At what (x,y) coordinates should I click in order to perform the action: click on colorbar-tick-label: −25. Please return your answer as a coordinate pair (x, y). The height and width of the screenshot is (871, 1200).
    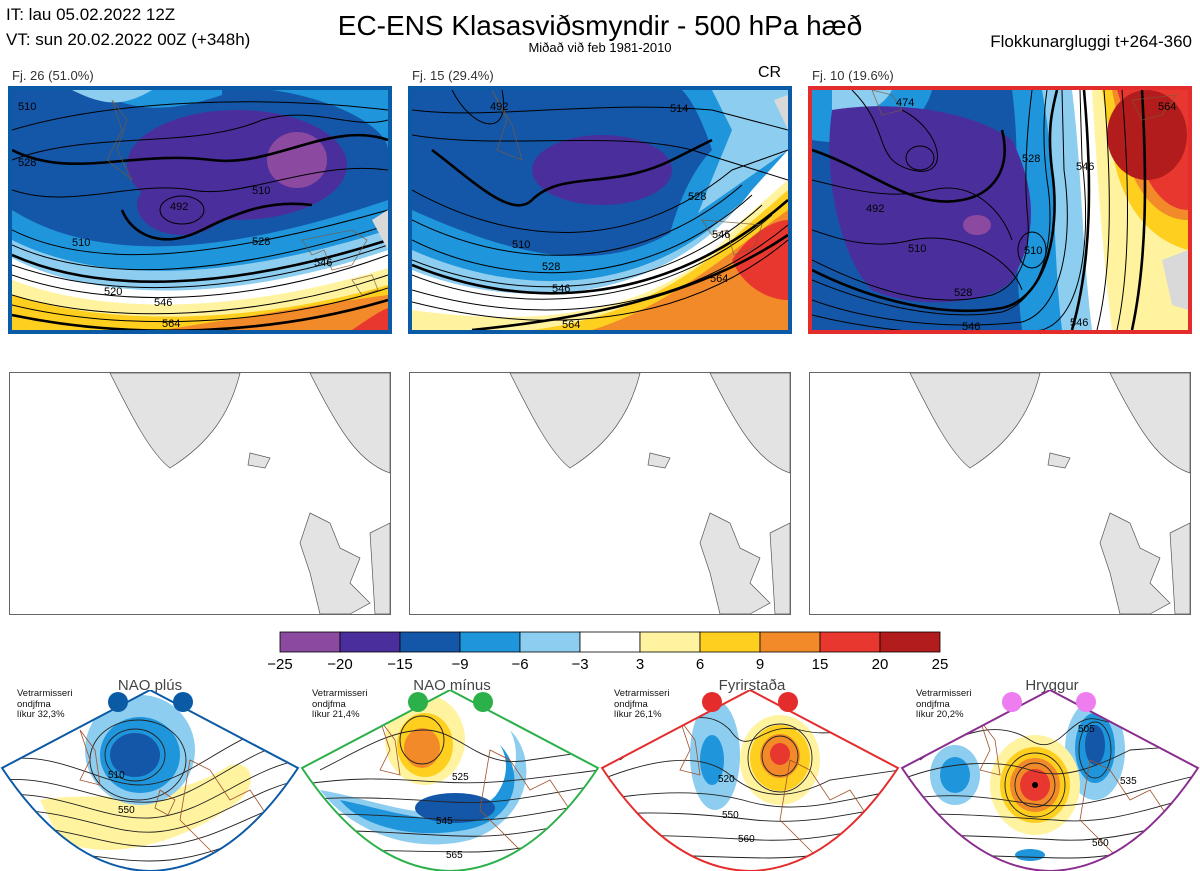
    Looking at the image, I should click on (280, 664).